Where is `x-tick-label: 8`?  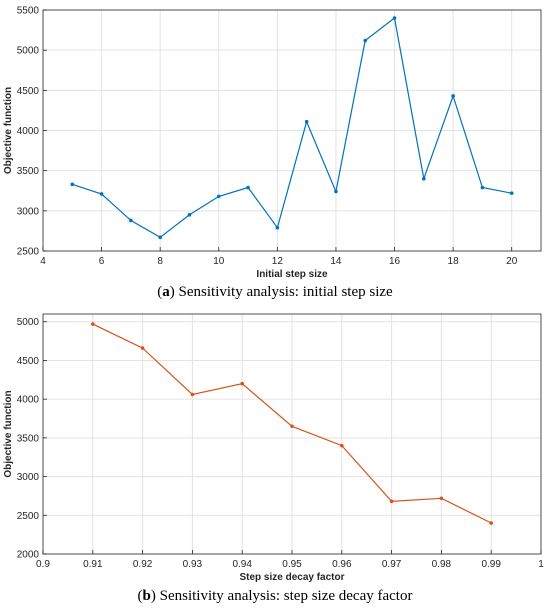
x-tick-label: 8 is located at coordinates (160, 261).